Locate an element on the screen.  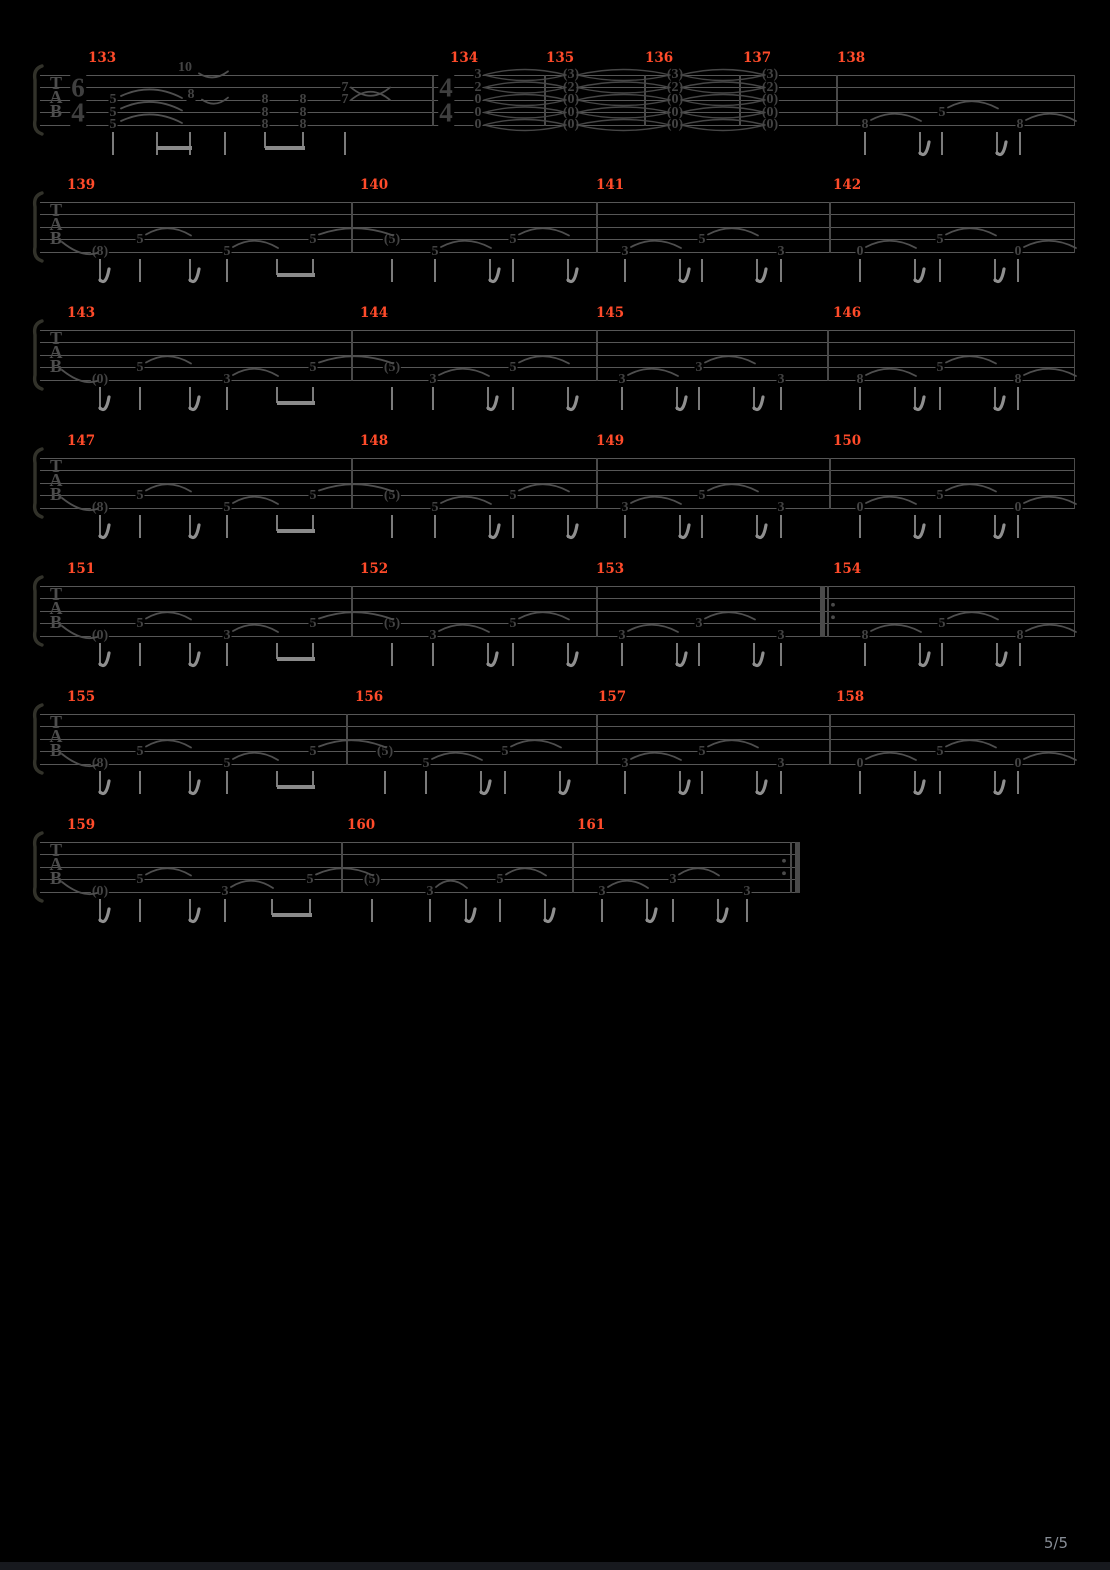
measure-number: 137 is located at coordinates (757, 58).